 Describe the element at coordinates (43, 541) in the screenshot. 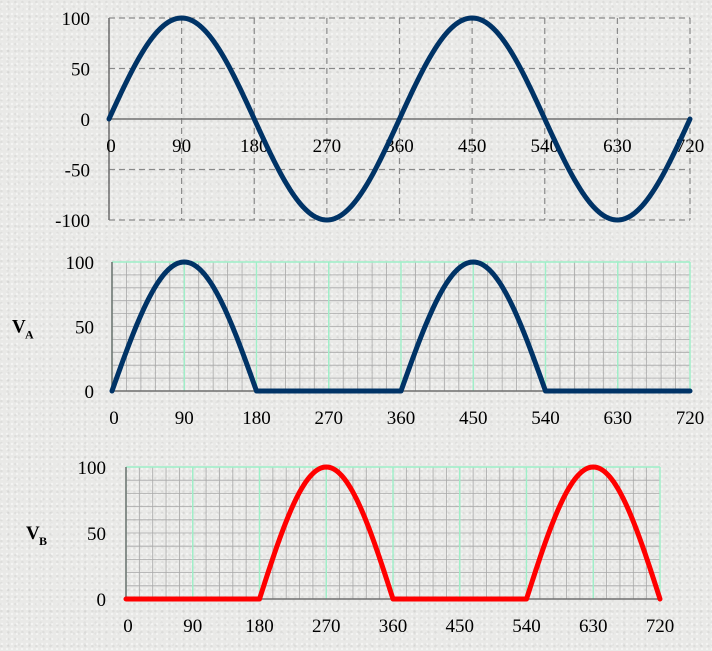

I see `y-axis-label-subscript: B` at that location.